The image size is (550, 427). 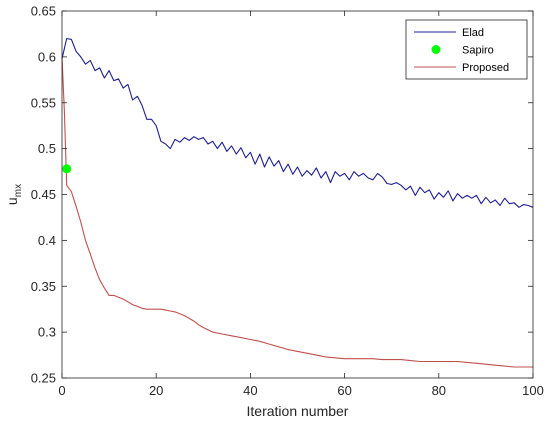 What do you see at coordinates (61, 390) in the screenshot?
I see `x-tick-label: 0` at bounding box center [61, 390].